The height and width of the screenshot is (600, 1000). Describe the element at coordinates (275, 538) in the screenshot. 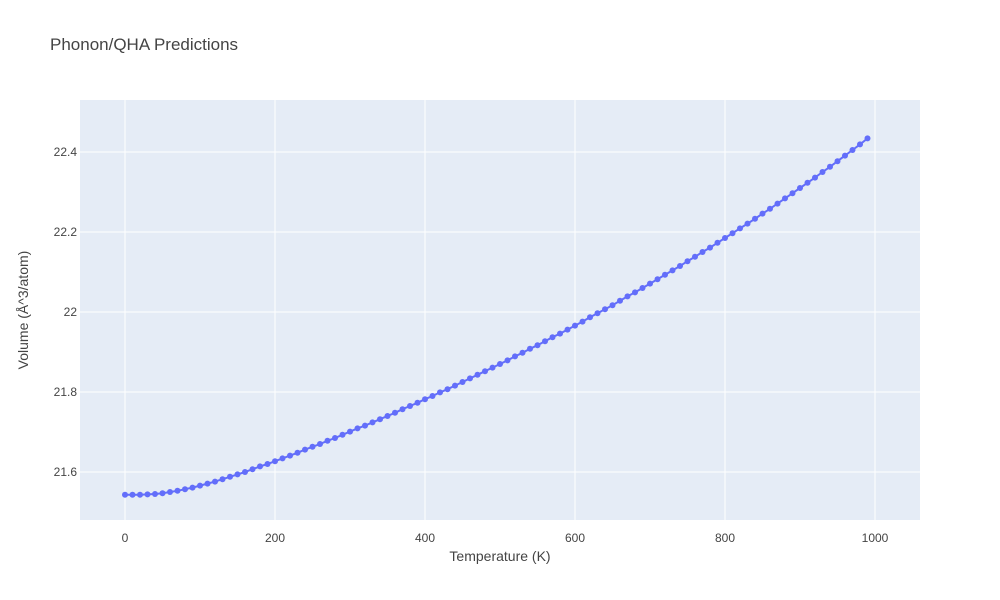

I see `x-tick-label: 200` at that location.